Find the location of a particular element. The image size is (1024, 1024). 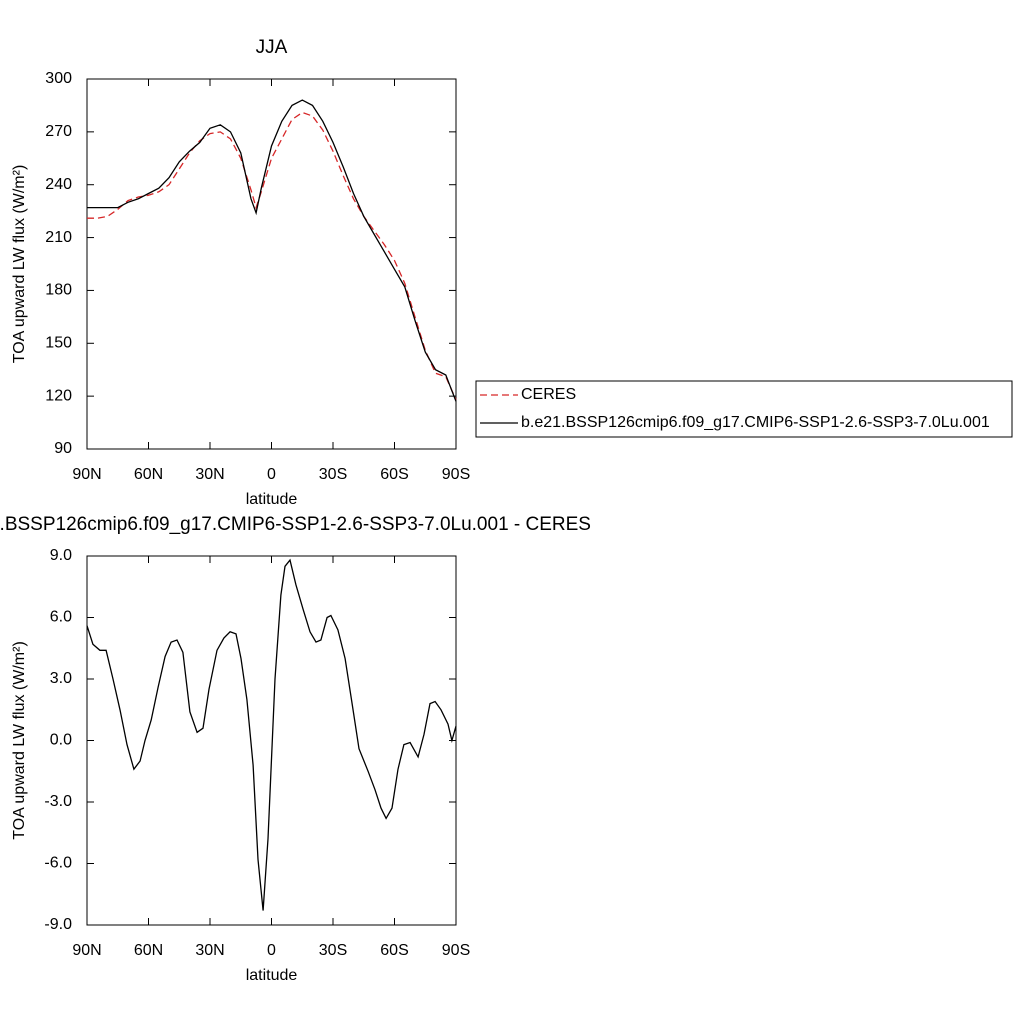

chart-title: JJA is located at coordinates (272, 47).